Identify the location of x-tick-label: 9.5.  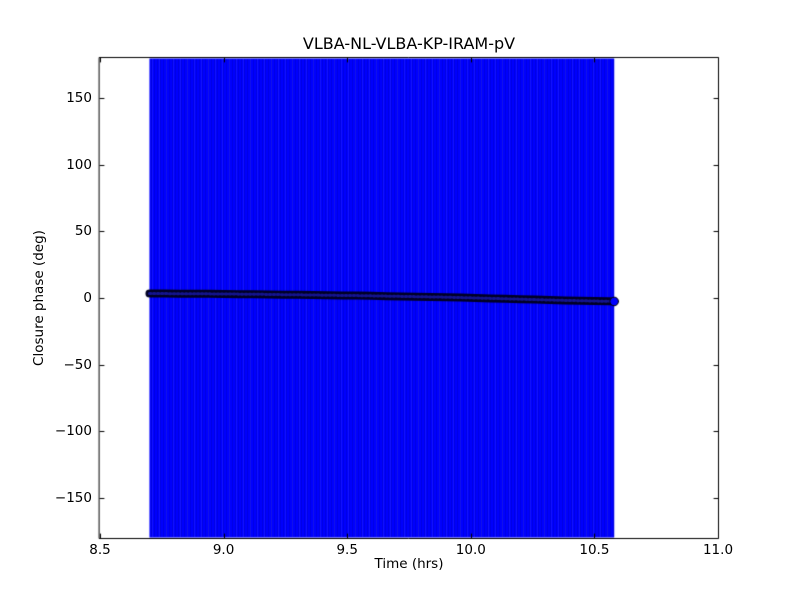
(347, 550).